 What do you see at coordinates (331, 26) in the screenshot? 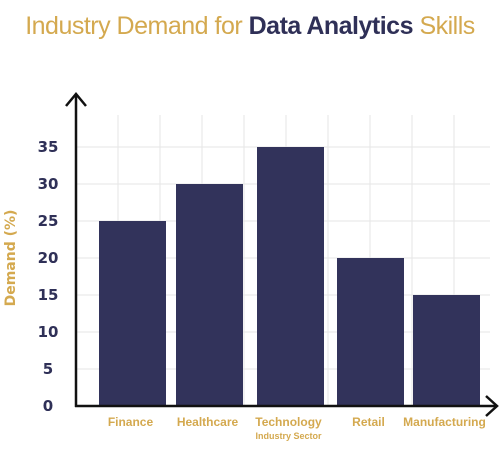
I see `title-emphasis: Data Analytics` at bounding box center [331, 26].